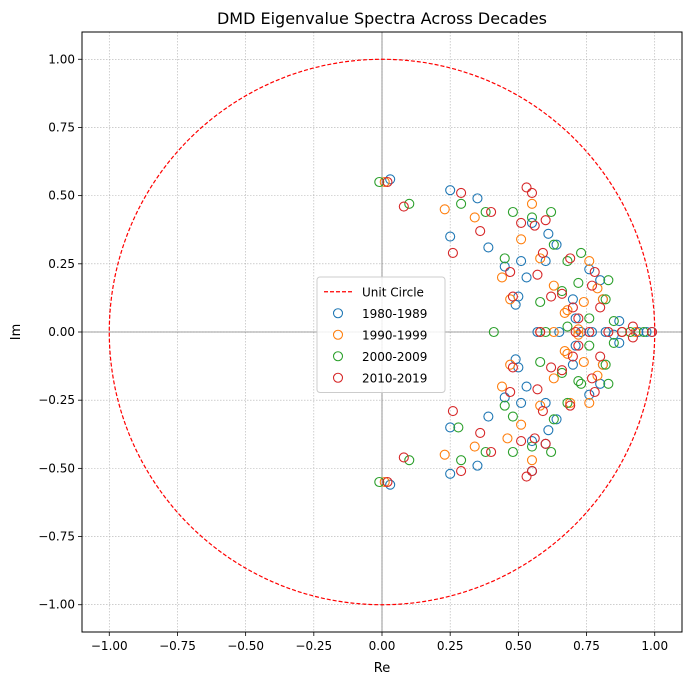 The height and width of the screenshot is (685, 691). What do you see at coordinates (61, 59) in the screenshot?
I see `y-tick-label: 1.00` at bounding box center [61, 59].